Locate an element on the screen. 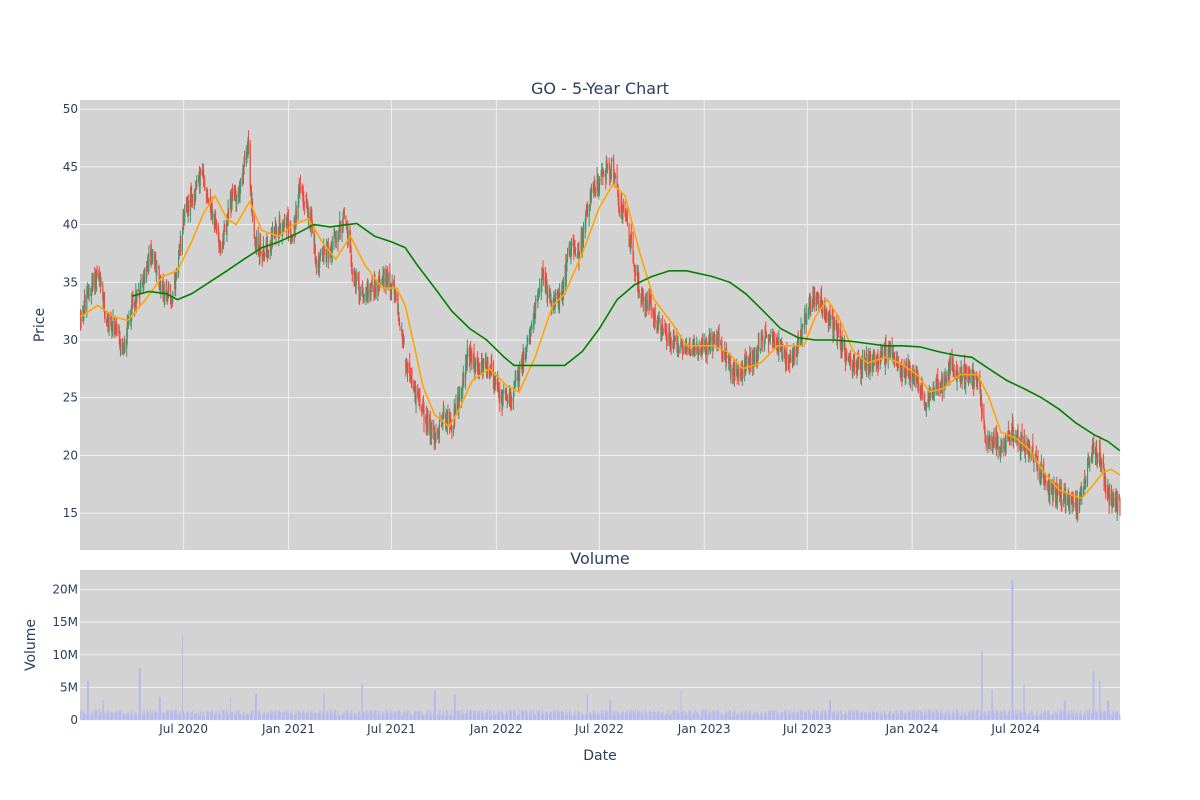 Image resolution: width=1200 pixels, height=800 pixels. price-chart-title: GO - 5-Year Chart is located at coordinates (600, 88).